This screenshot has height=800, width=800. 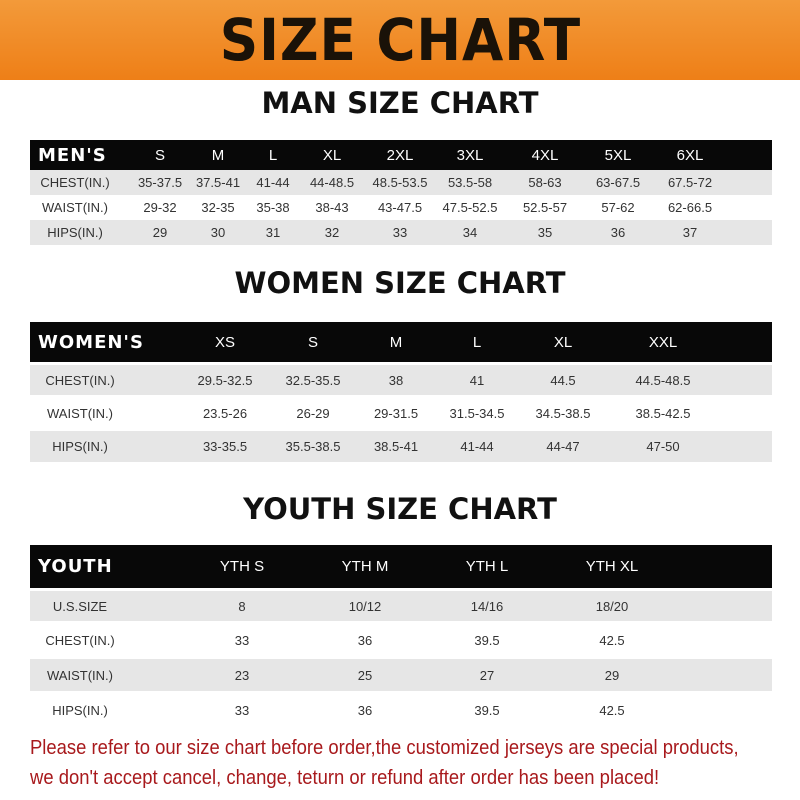 I want to click on table-cell: 31, so click(x=273, y=232).